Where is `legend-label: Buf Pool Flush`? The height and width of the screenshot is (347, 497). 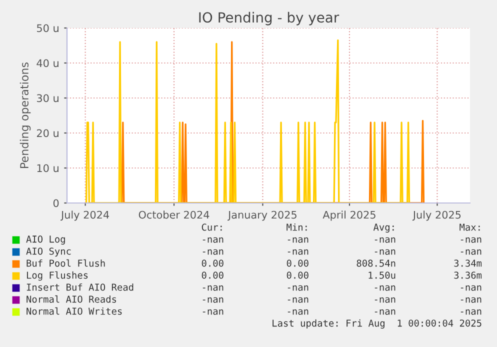
legend-label: Buf Pool Flush is located at coordinates (65, 263).